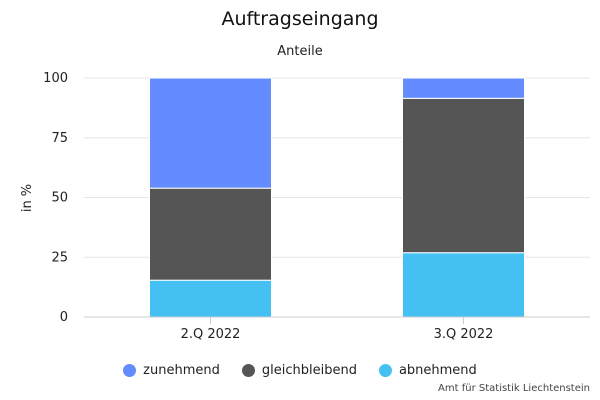 The height and width of the screenshot is (400, 600). Describe the element at coordinates (59, 138) in the screenshot. I see `y-tick-label: 75` at that location.